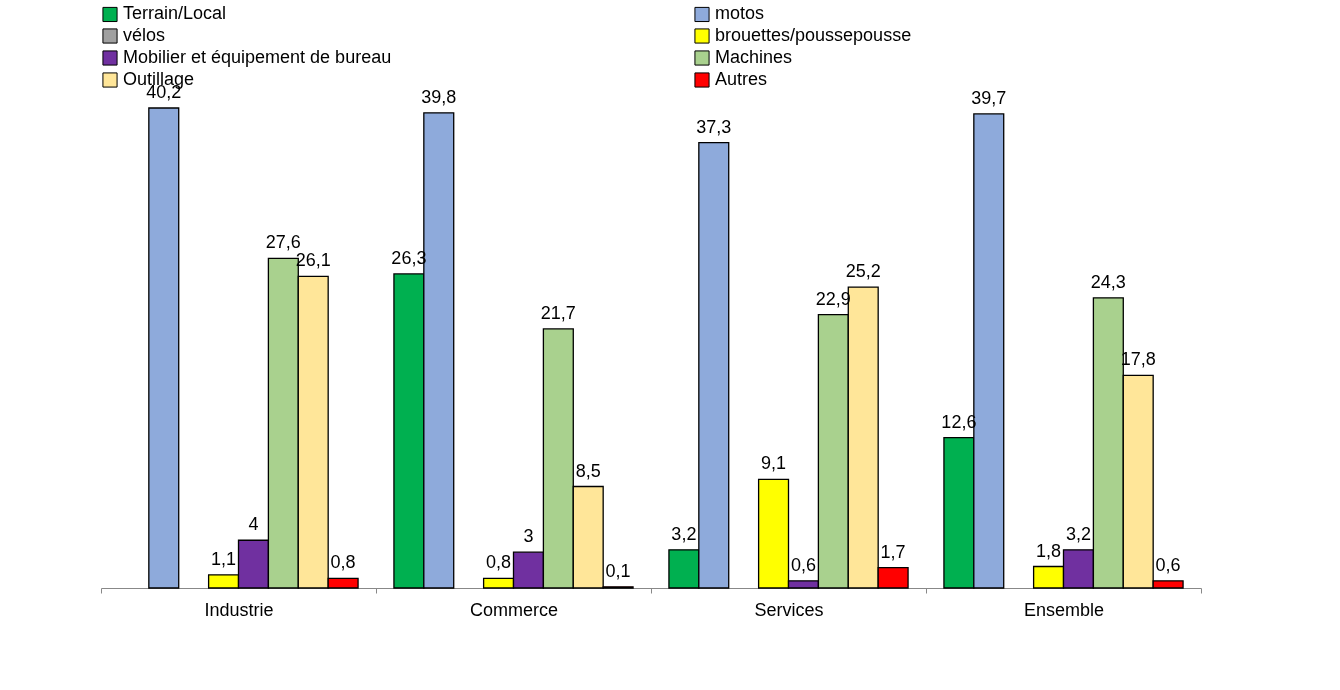 The height and width of the screenshot is (690, 1340). I want to click on data-label: 24,3, so click(1108, 281).